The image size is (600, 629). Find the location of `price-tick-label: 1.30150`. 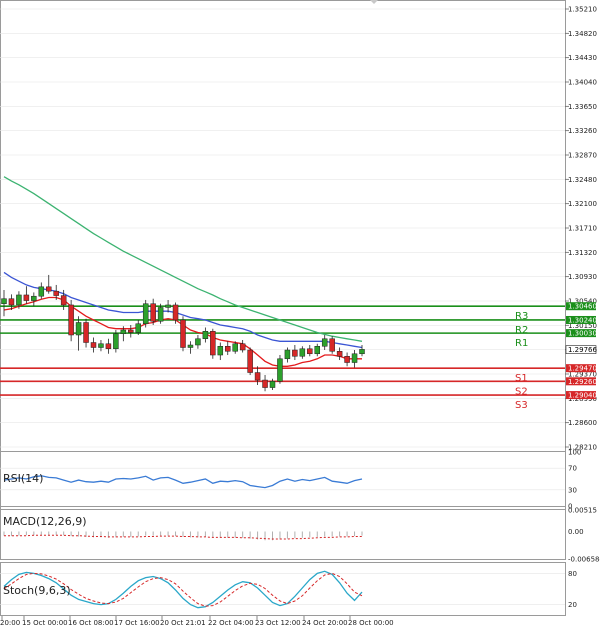

price-tick-label: 1.30150 is located at coordinates (582, 326).